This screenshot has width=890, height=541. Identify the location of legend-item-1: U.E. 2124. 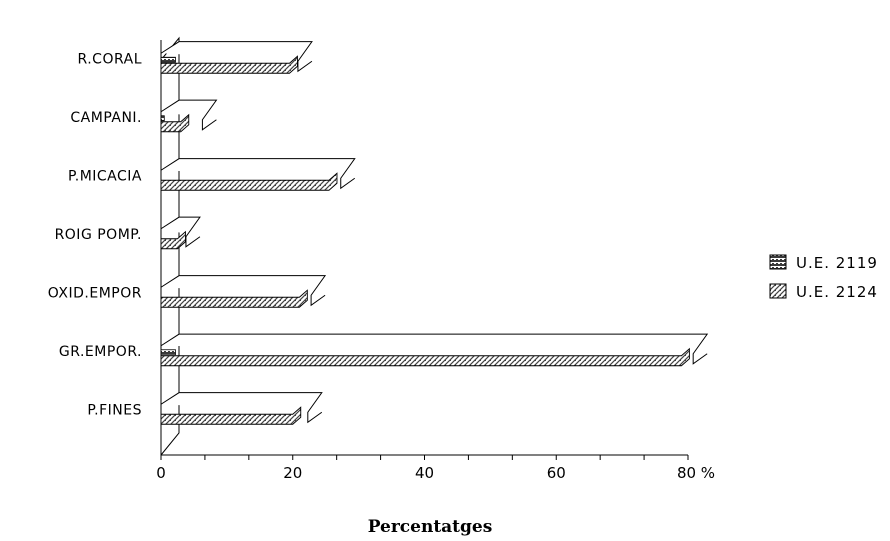
(823, 292).